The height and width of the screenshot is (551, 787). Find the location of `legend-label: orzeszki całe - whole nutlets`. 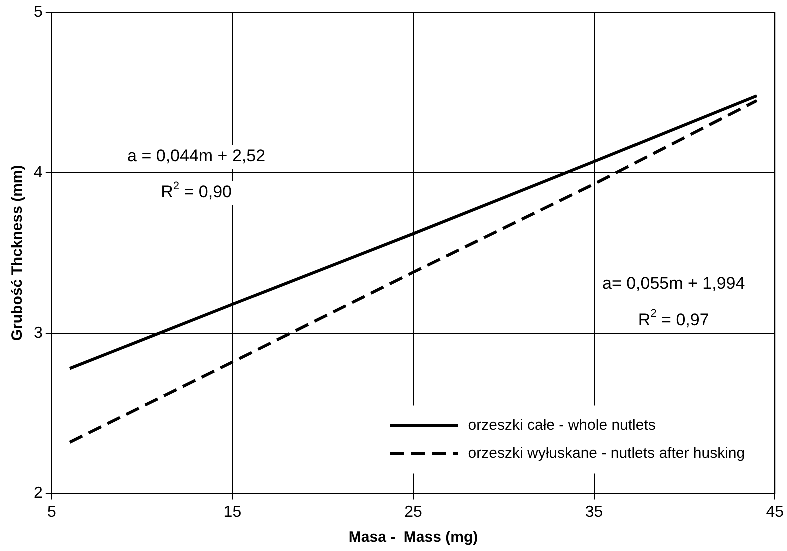

legend-label: orzeszki całe - whole nutlets is located at coordinates (562, 425).